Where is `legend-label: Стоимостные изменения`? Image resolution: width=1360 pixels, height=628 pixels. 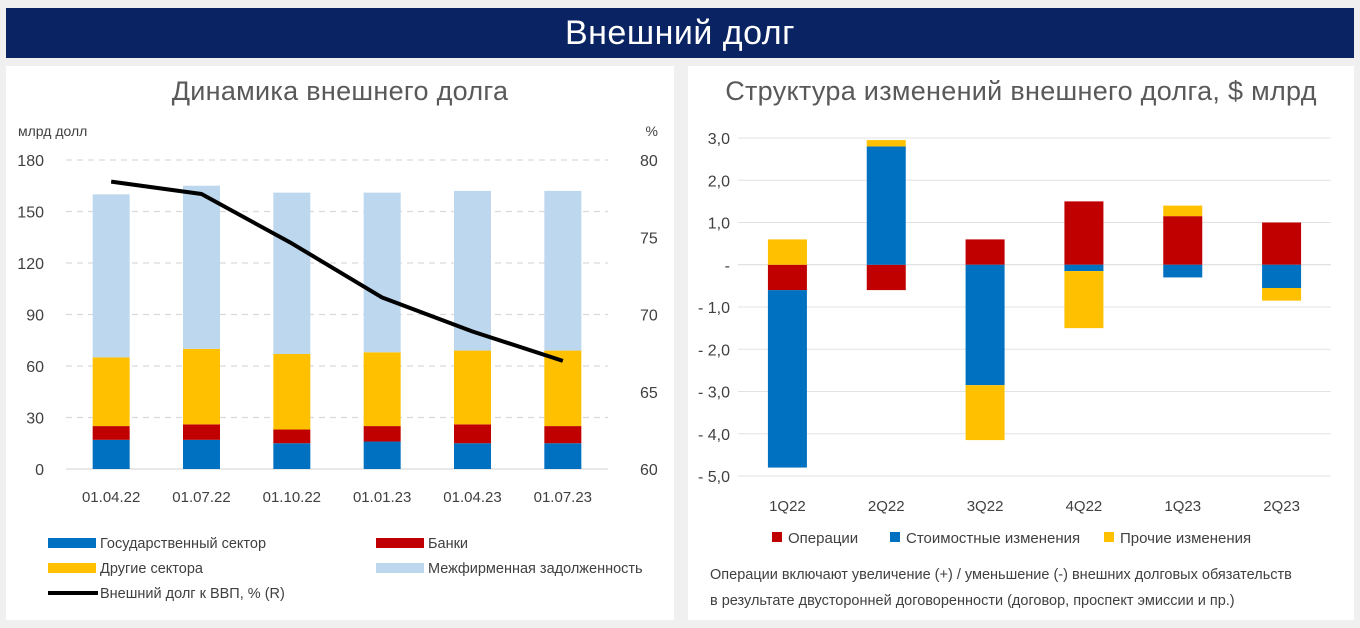 legend-label: Стоимостные изменения is located at coordinates (993, 538).